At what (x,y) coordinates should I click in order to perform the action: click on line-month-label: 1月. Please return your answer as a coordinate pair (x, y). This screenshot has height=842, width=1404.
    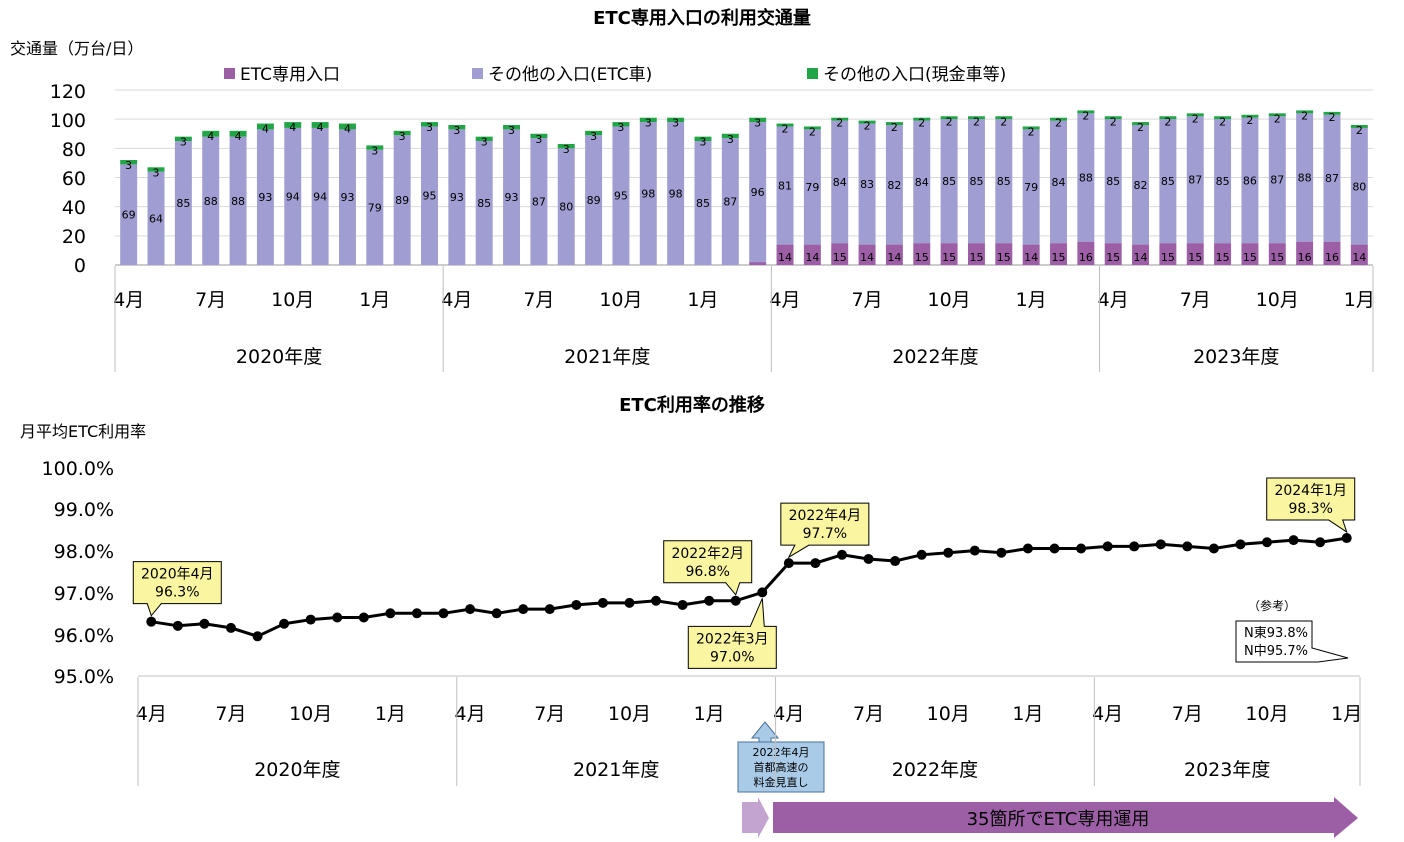
    Looking at the image, I should click on (390, 714).